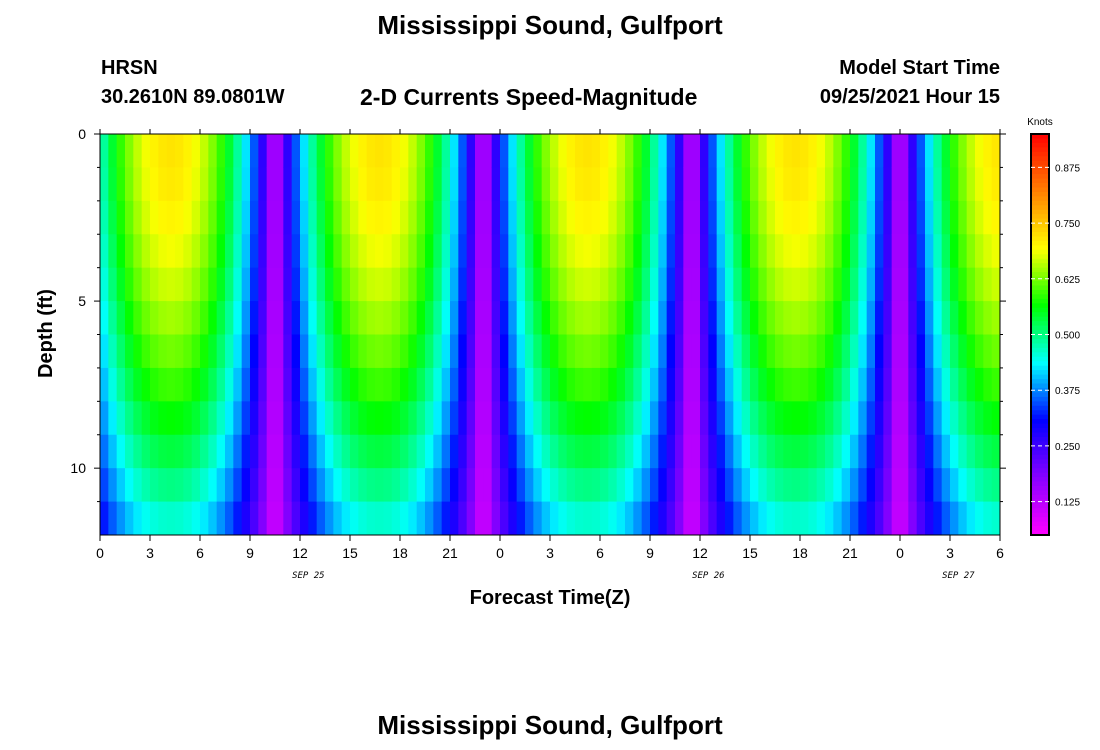 This screenshot has height=750, width=1100. I want to click on y-tick-label: 0, so click(82, 134).